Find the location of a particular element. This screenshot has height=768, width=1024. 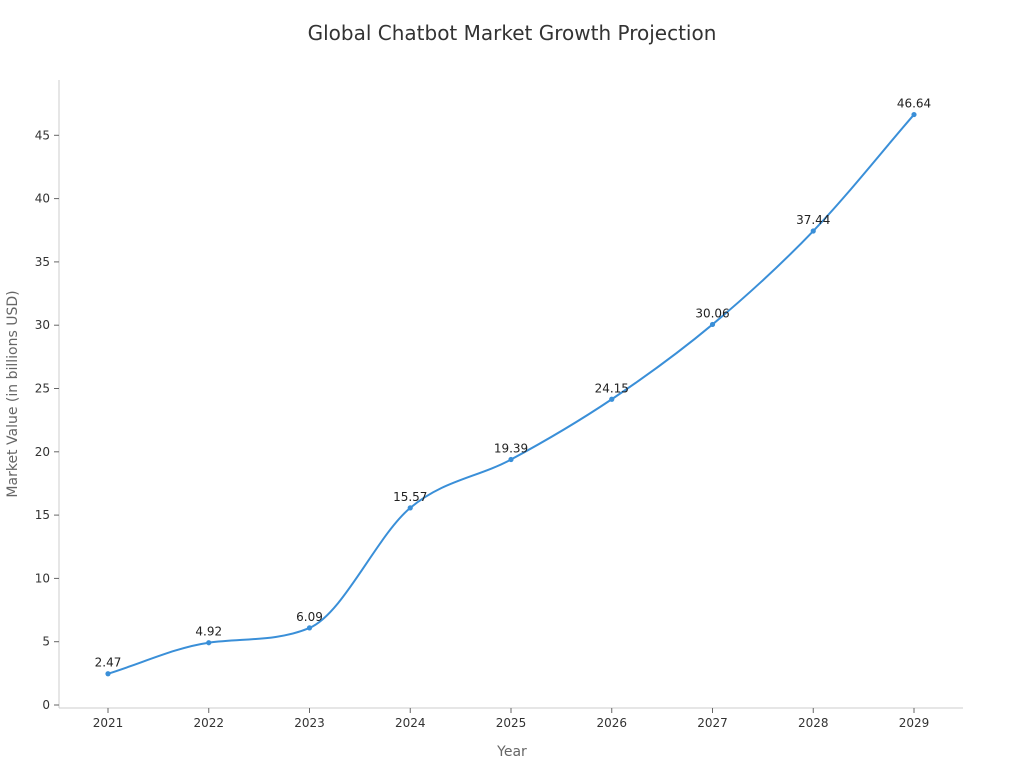

x-tick-label-2025: 2025 is located at coordinates (511, 723).